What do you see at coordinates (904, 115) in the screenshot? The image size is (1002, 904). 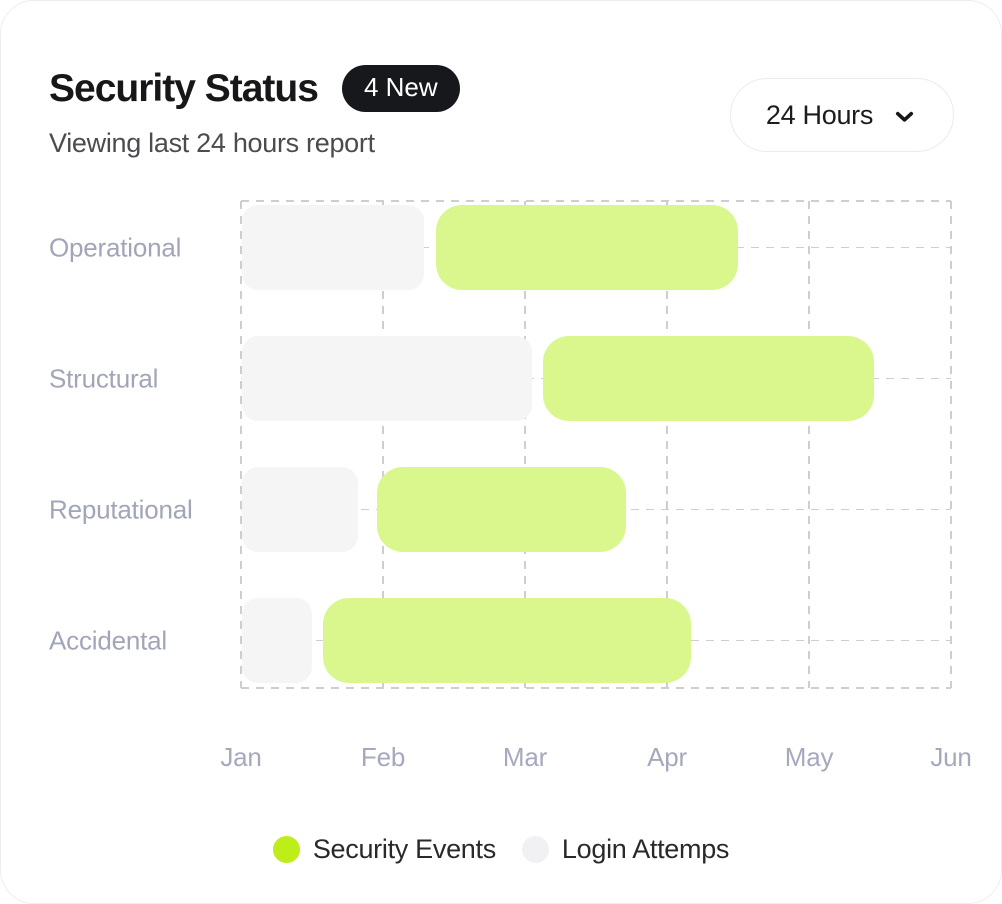 I see `chevron-down-icon` at bounding box center [904, 115].